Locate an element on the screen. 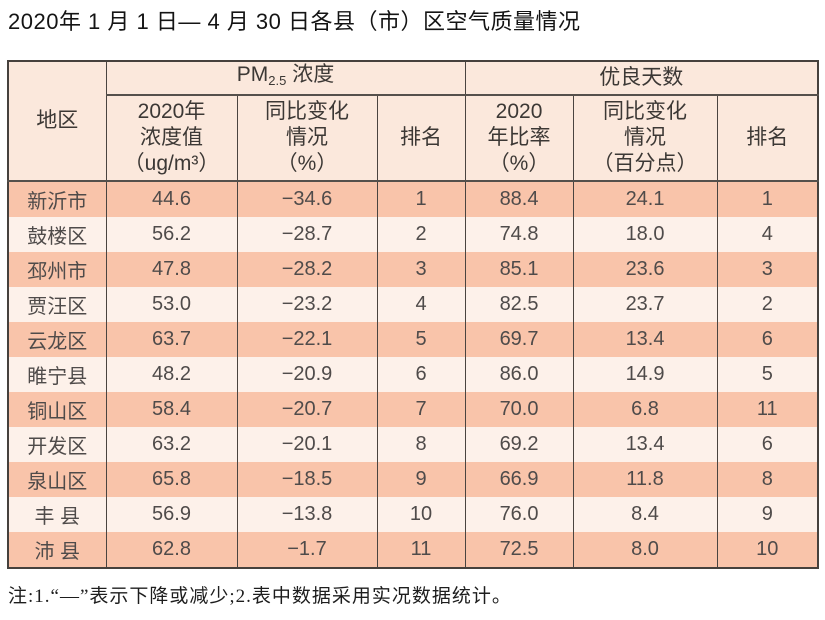 Image resolution: width=825 pixels, height=620 pixels. cell-gd-change: 8.0 is located at coordinates (645, 550).